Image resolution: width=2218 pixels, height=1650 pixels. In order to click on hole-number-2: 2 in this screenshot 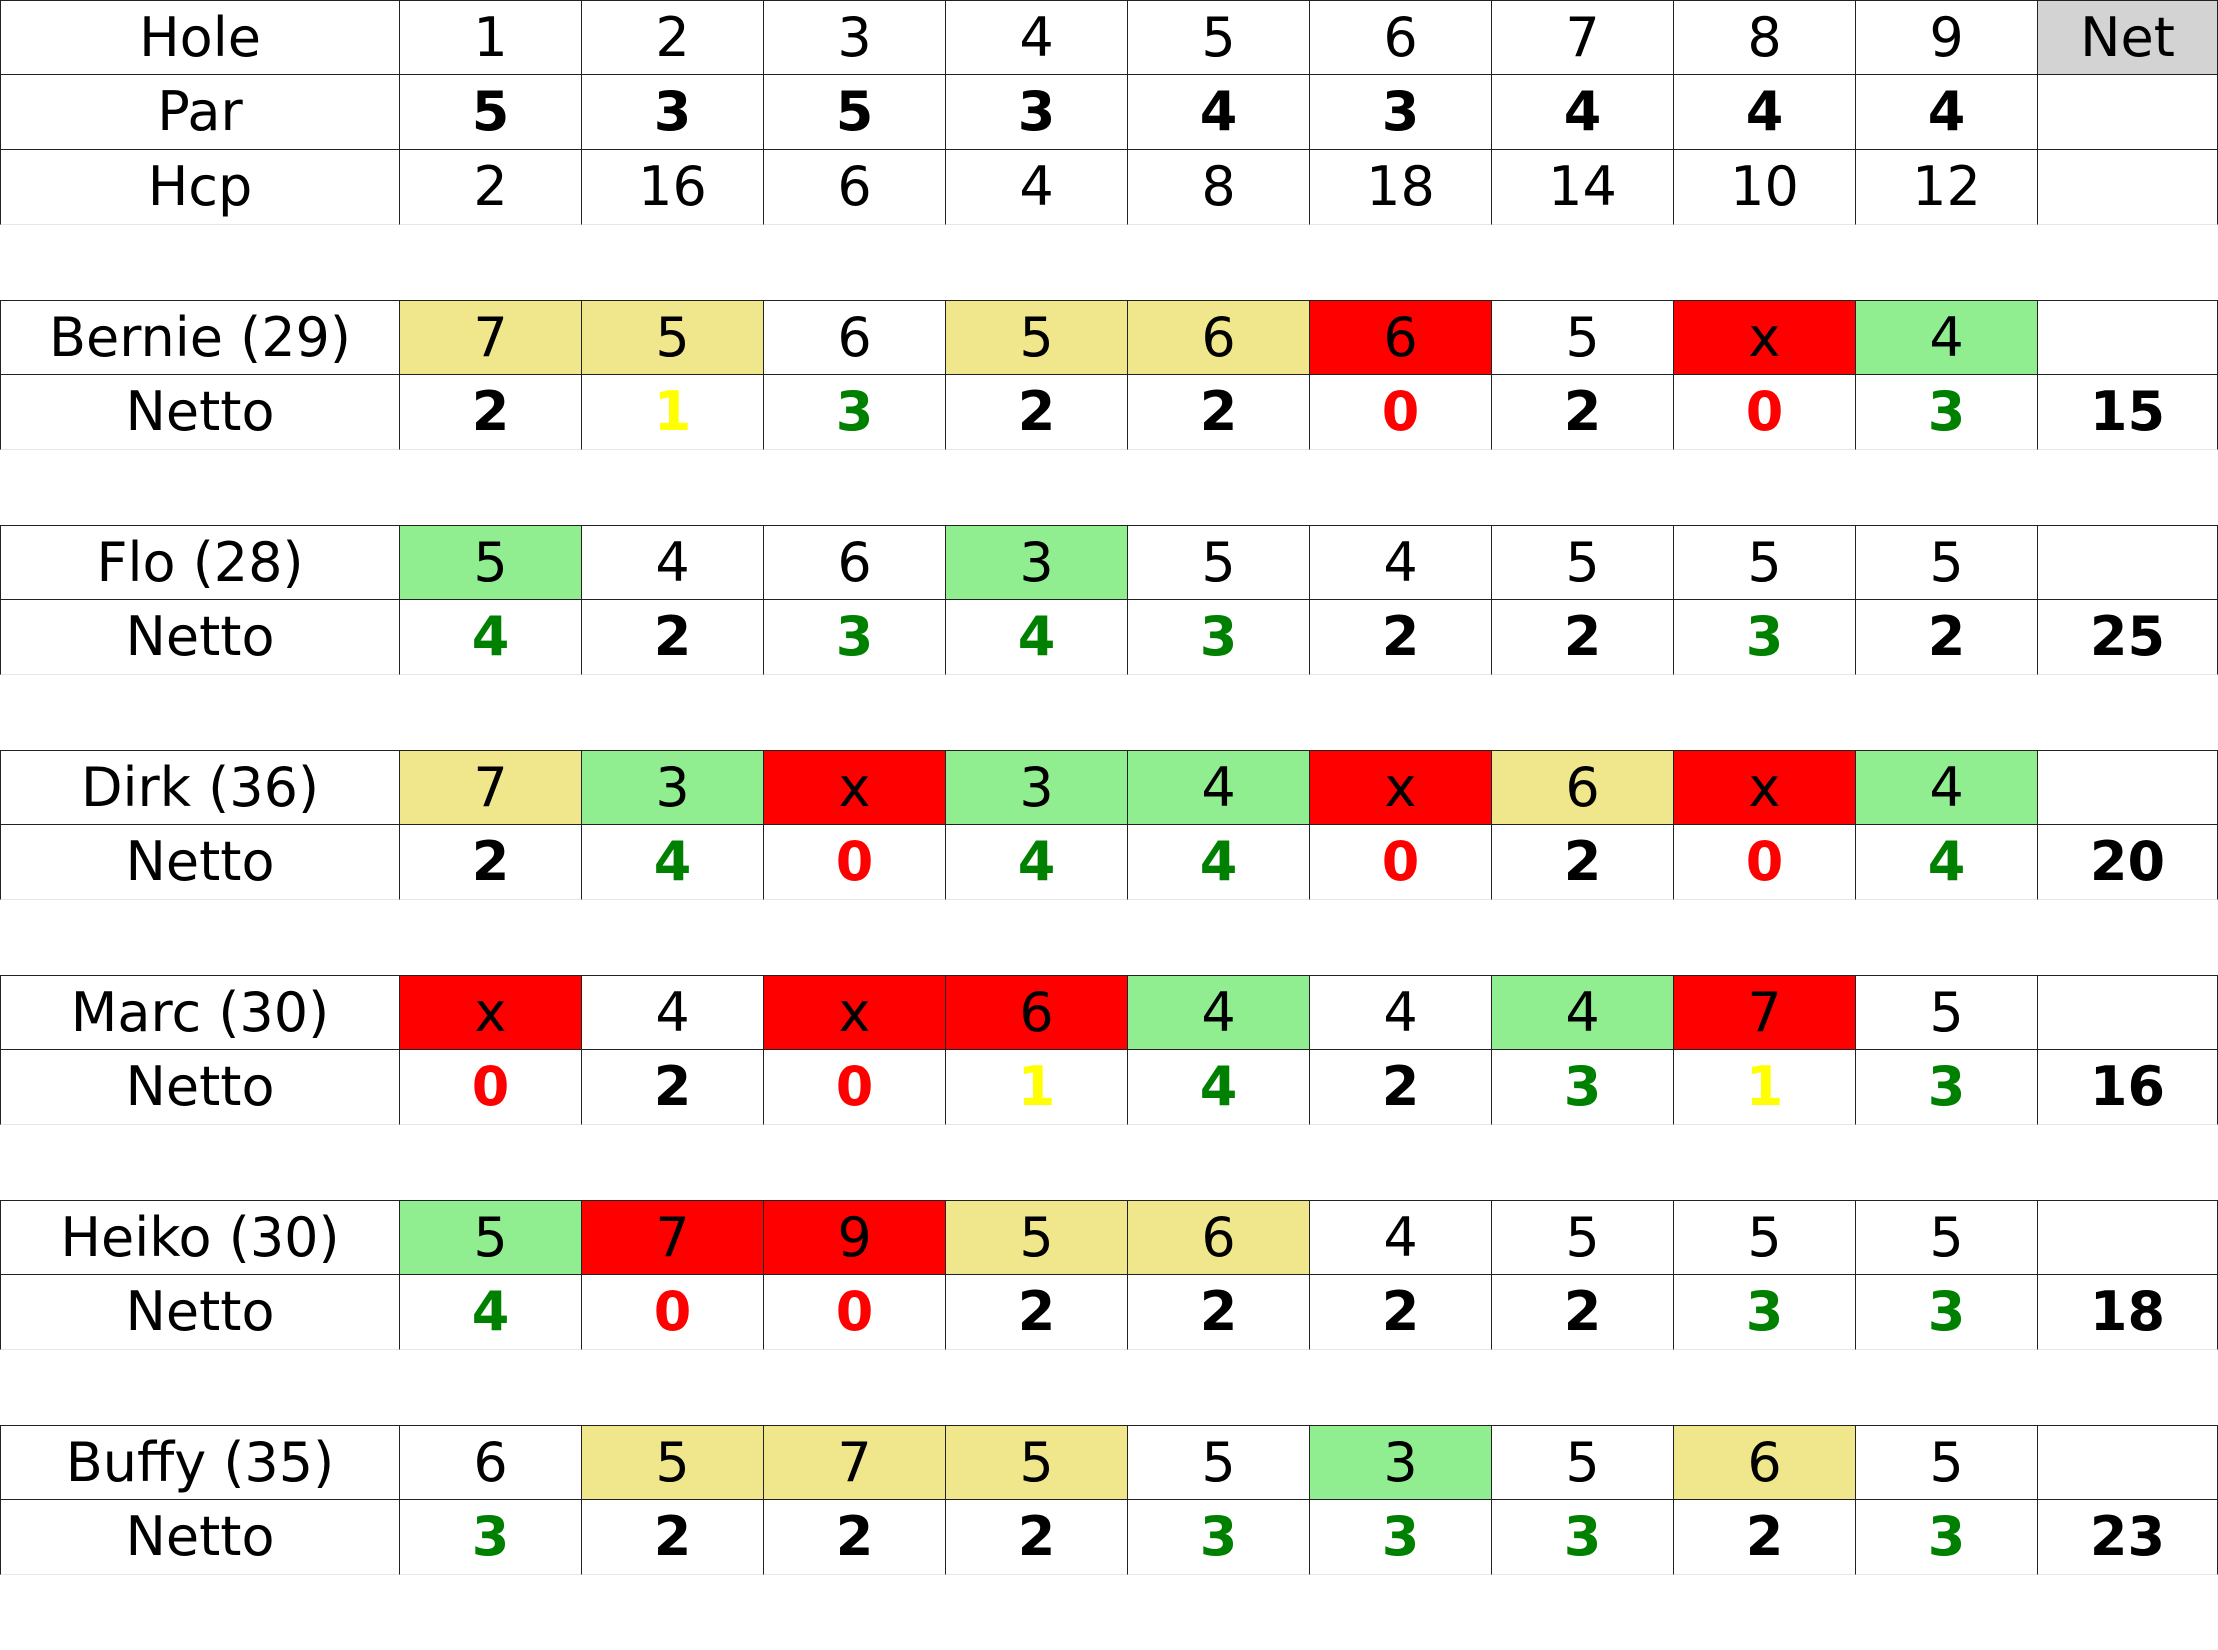, I will do `click(673, 37)`.